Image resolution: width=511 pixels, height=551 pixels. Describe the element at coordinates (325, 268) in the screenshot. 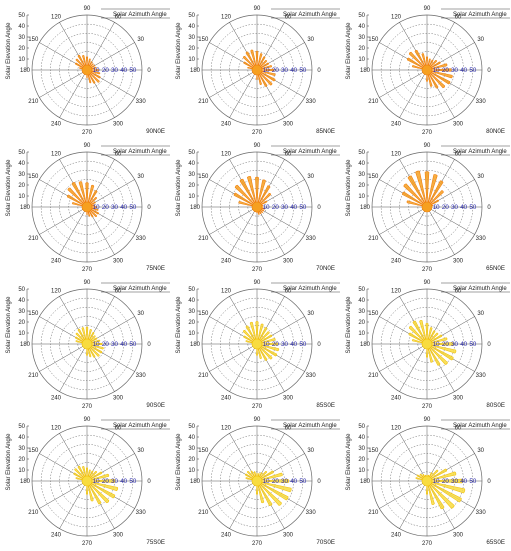

I see `panel-label: 70N0E` at that location.